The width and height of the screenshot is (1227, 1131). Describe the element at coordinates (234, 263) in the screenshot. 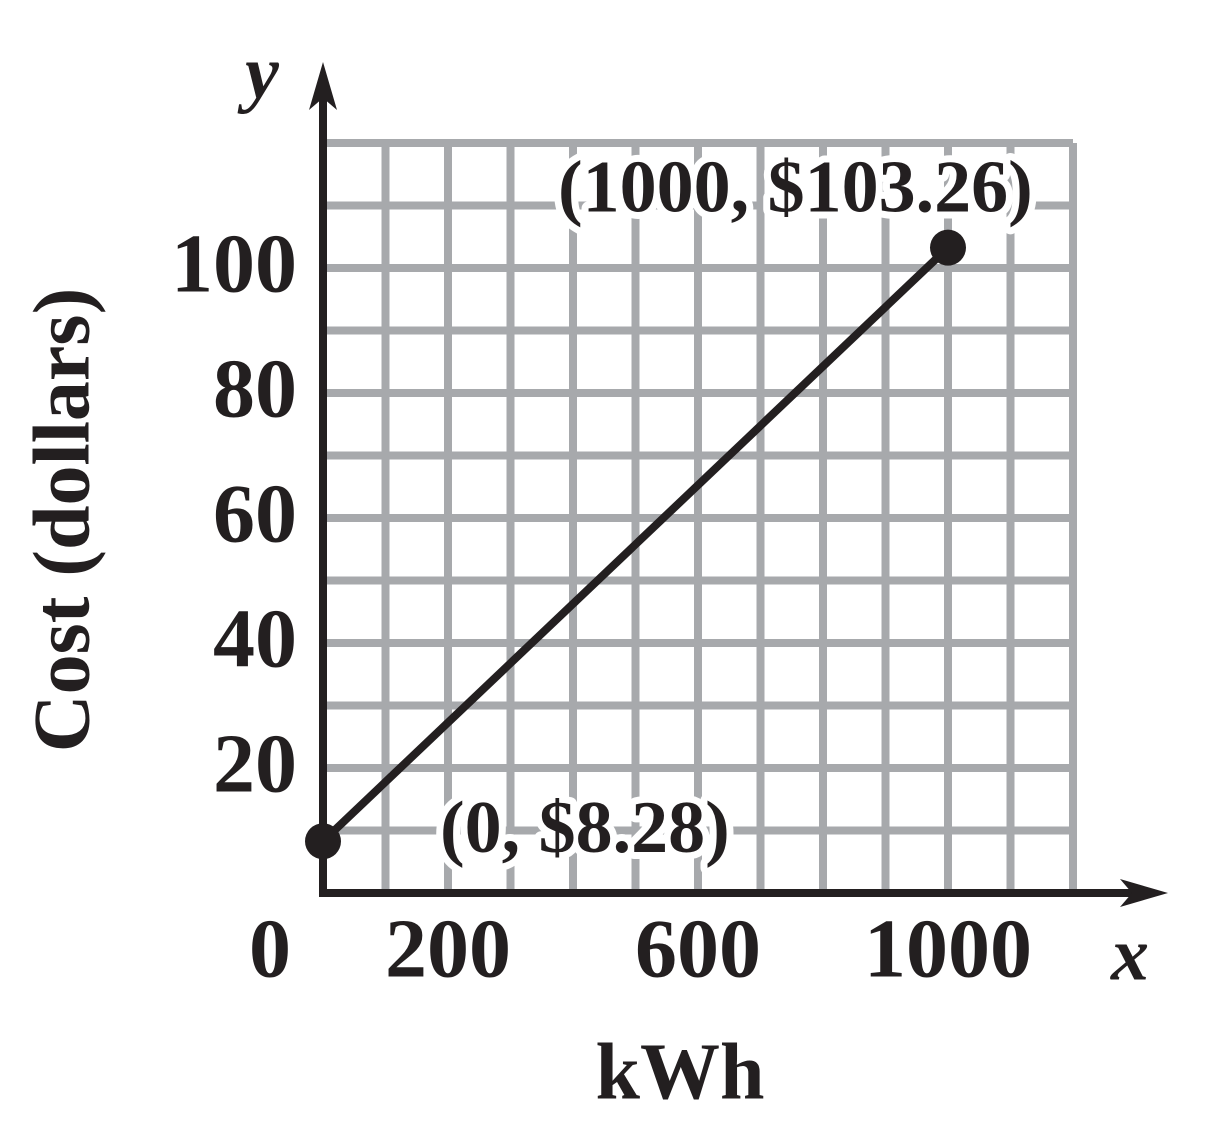

I see `y-tick-label: 100` at that location.